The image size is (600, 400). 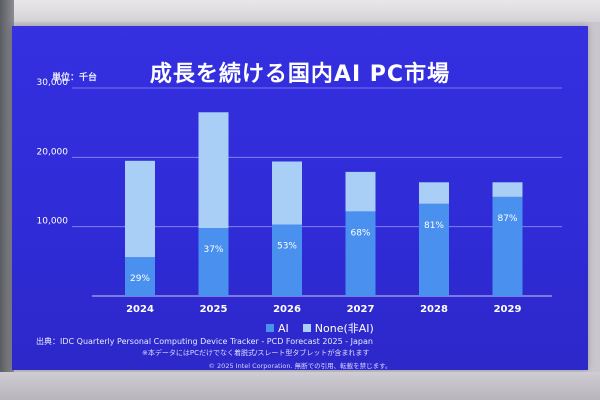 What do you see at coordinates (434, 309) in the screenshot?
I see `x-tick-label: 2028` at bounding box center [434, 309].